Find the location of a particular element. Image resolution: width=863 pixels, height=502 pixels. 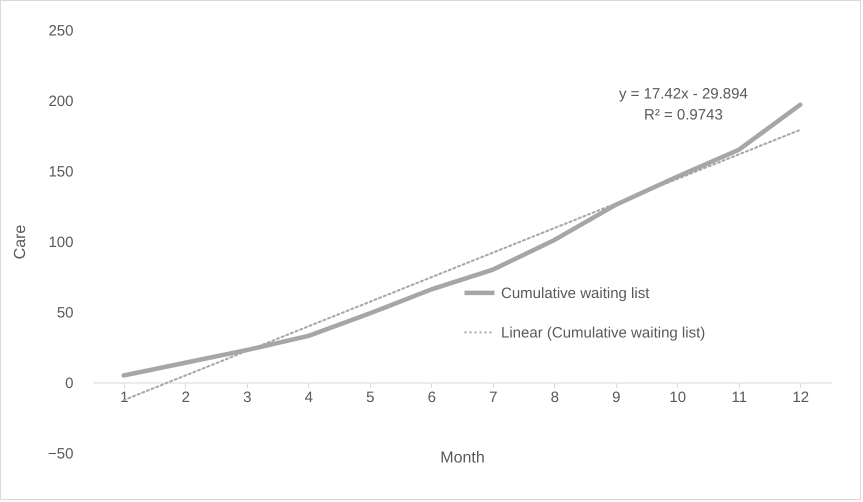

x-tick-label: 10 is located at coordinates (677, 397).